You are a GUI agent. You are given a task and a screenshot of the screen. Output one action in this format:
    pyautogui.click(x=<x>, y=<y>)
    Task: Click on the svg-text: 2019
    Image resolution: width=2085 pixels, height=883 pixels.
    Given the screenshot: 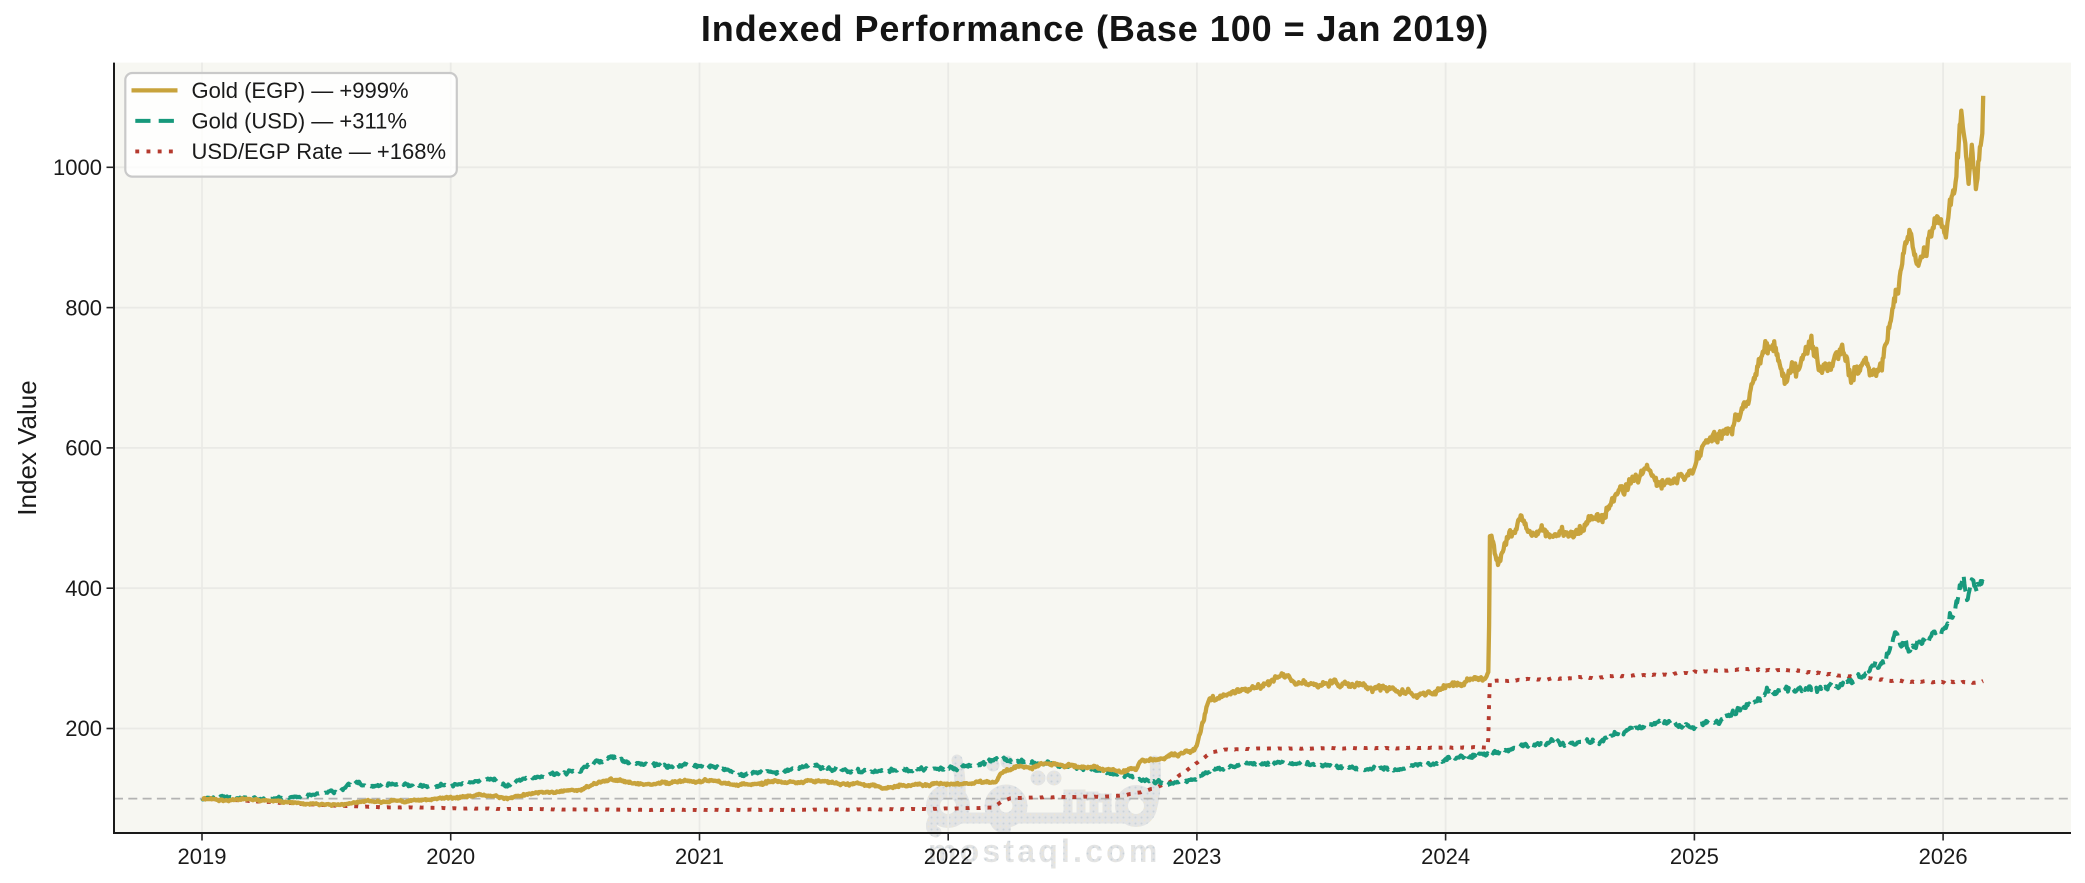 What is the action you would take?
    pyautogui.click(x=202, y=856)
    